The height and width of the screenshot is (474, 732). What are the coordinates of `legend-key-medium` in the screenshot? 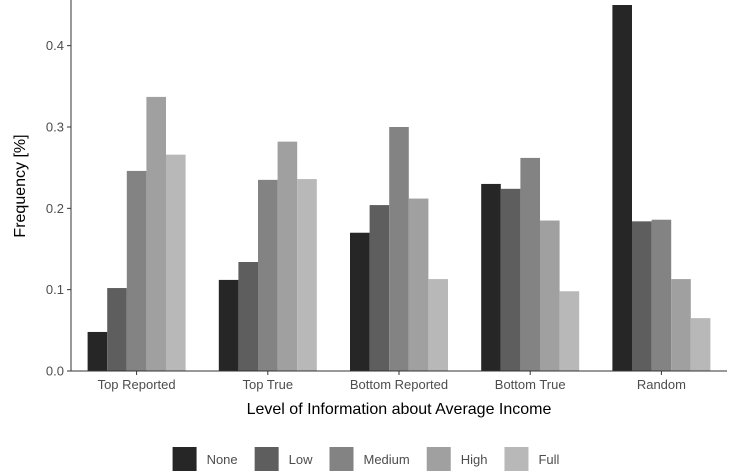 It's located at (341, 459).